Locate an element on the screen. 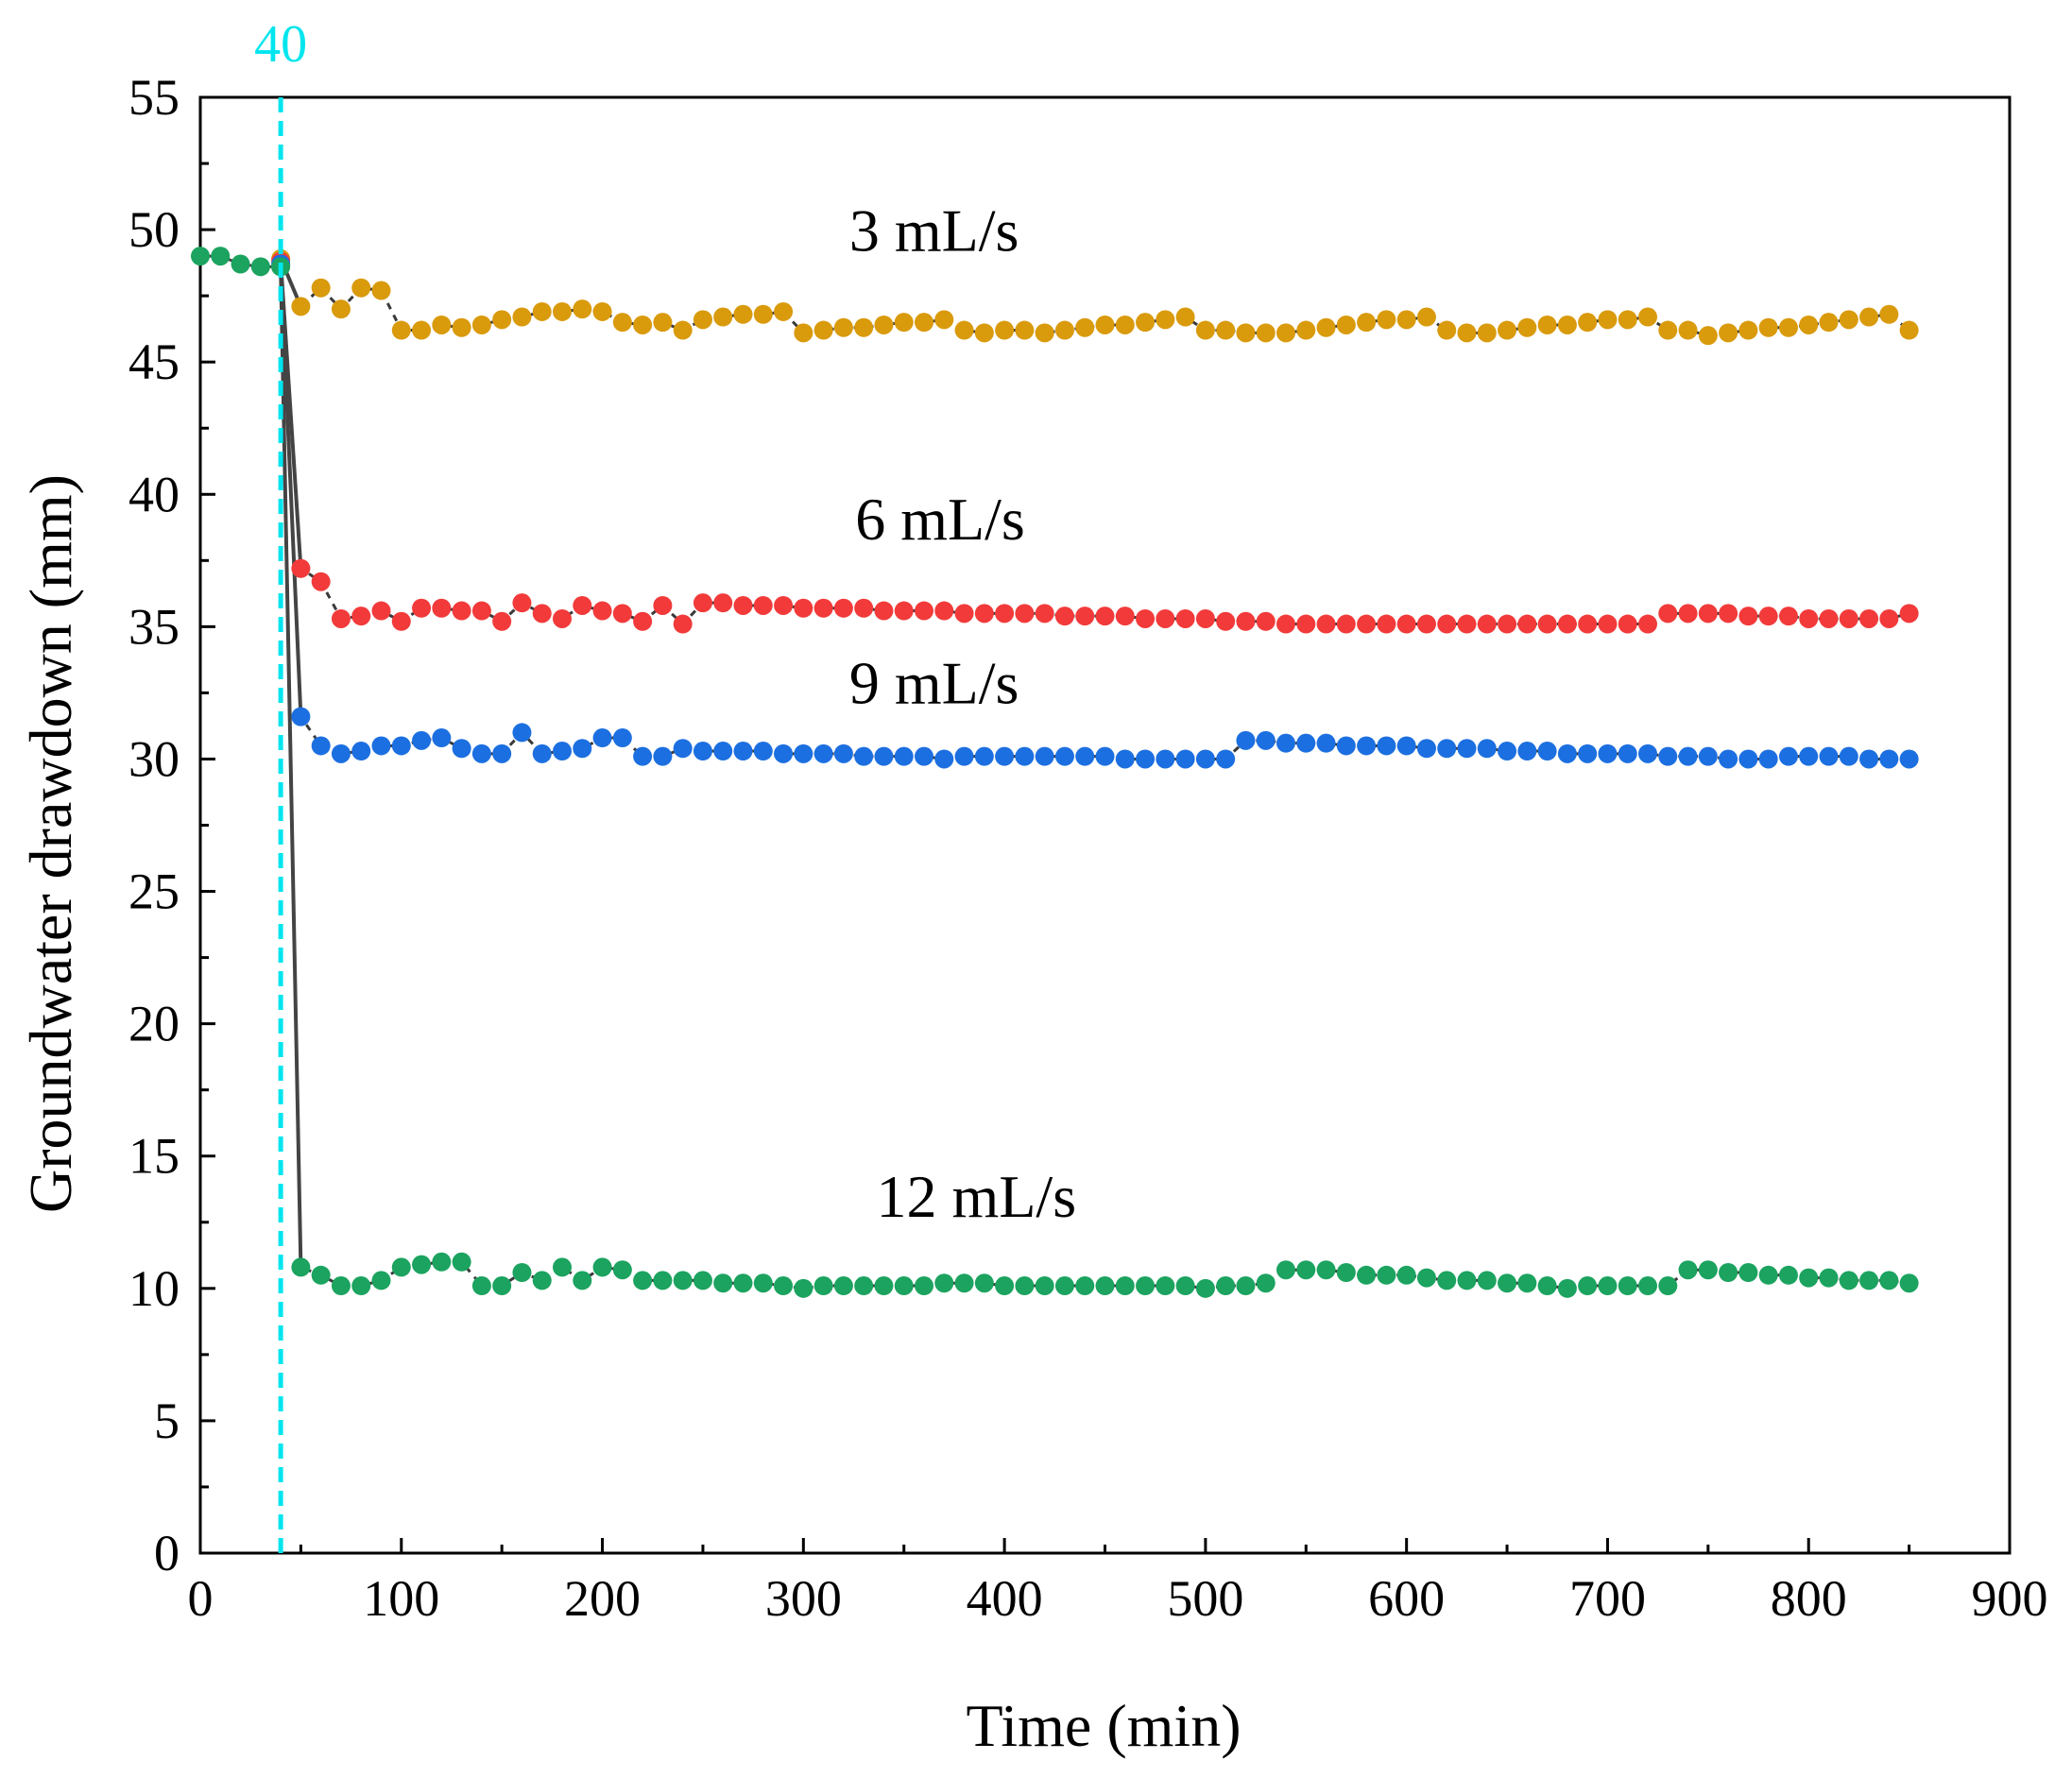 This screenshot has width=2072, height=1777. y-tick-label: 45 is located at coordinates (154, 361).